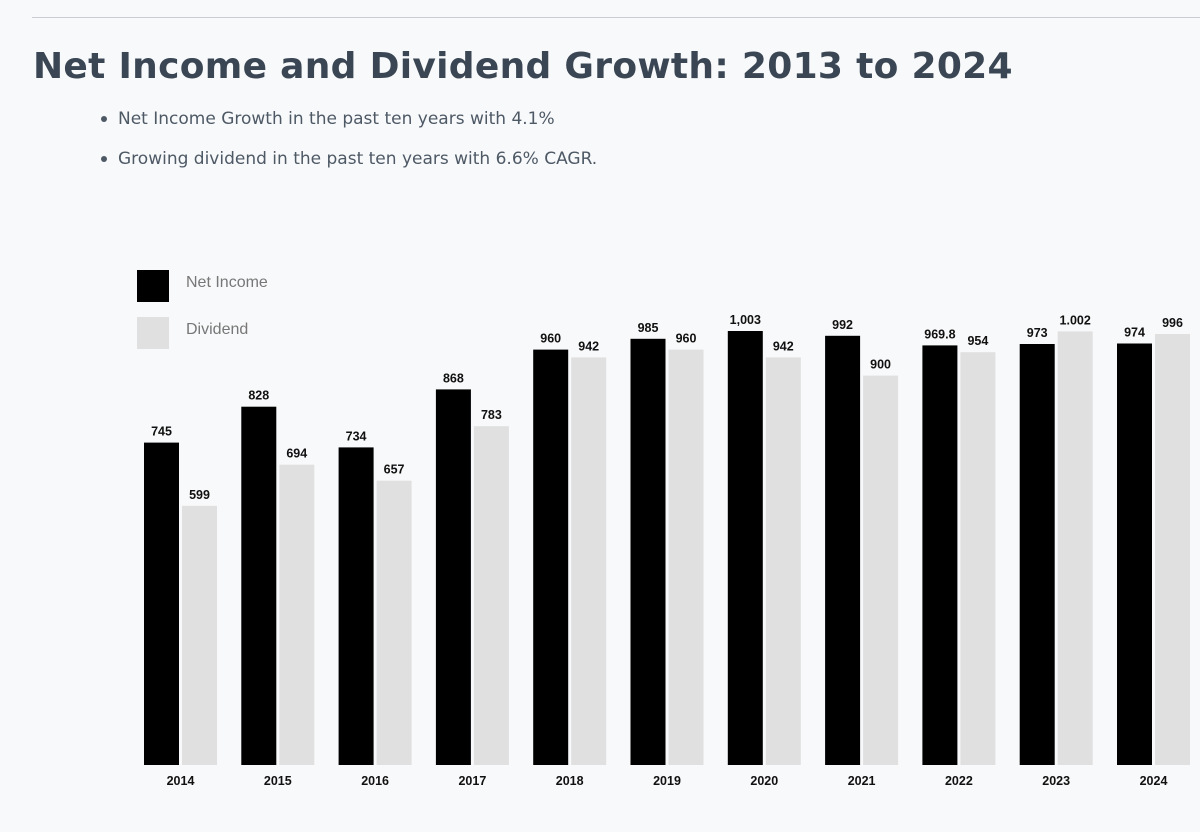  What do you see at coordinates (258, 396) in the screenshot?
I see `data-label-net-income-2015: 828` at bounding box center [258, 396].